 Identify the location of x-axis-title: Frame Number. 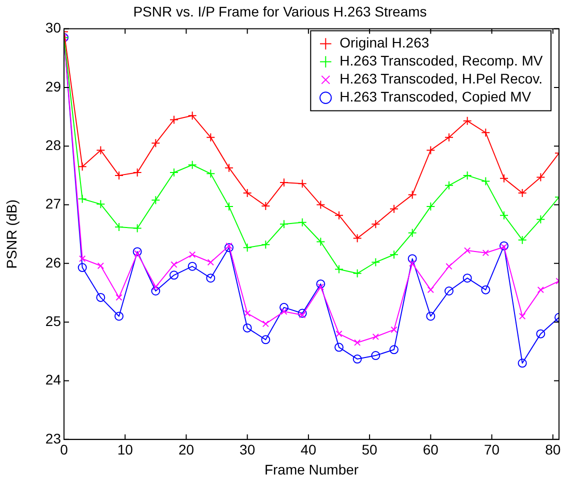
(311, 469).